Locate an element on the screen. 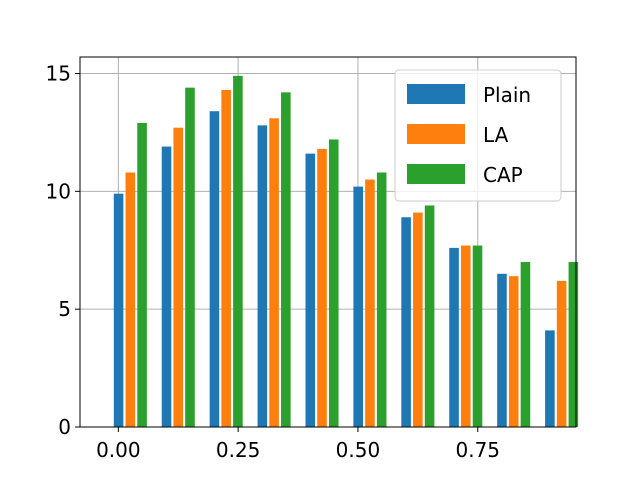  x-tick-label: 0.75 is located at coordinates (477, 450).